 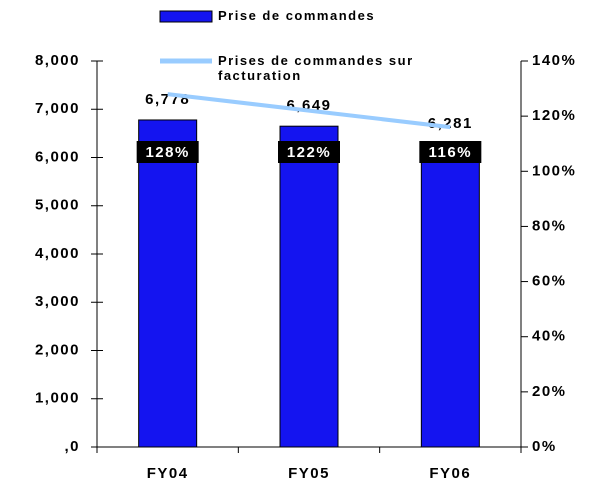 I want to click on bar-value-label: 6,778, so click(x=167, y=99).